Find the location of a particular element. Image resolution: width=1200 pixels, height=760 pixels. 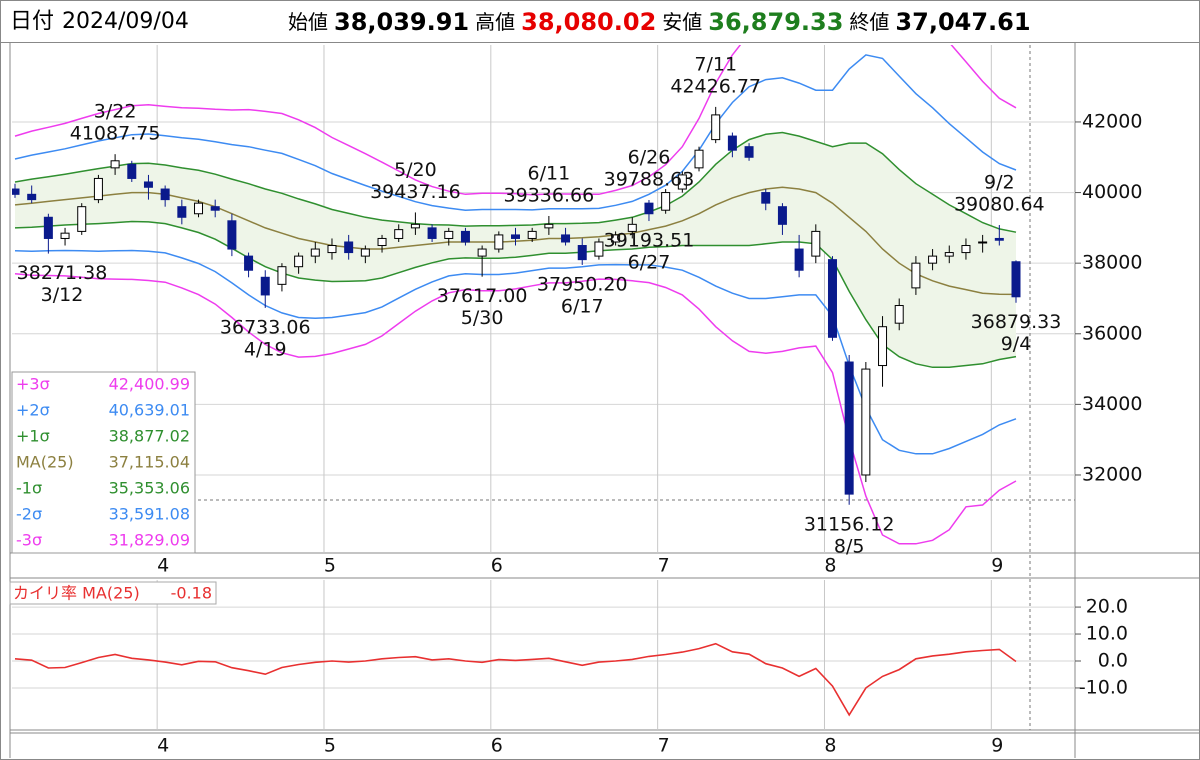

header-box is located at coordinates (600, 21).